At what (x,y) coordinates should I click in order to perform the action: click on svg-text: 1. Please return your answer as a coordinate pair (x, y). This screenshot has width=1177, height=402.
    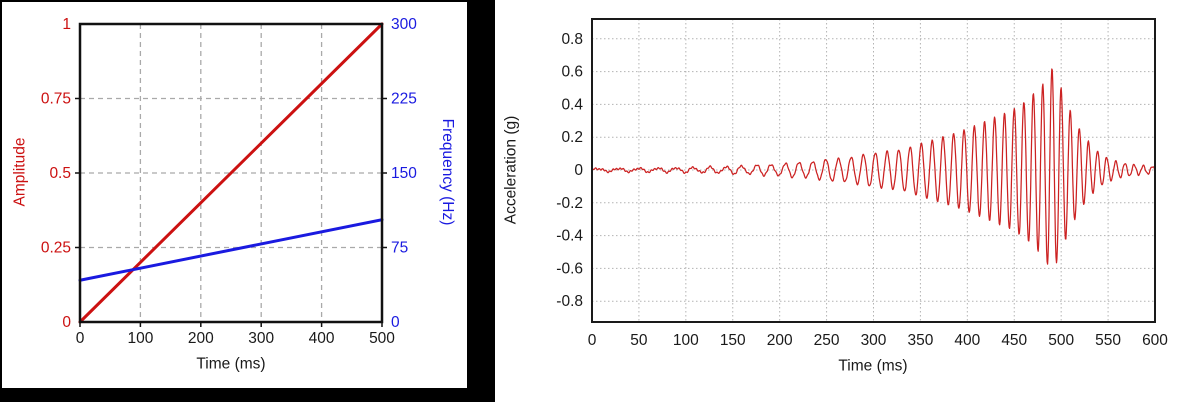
    Looking at the image, I should click on (66, 24).